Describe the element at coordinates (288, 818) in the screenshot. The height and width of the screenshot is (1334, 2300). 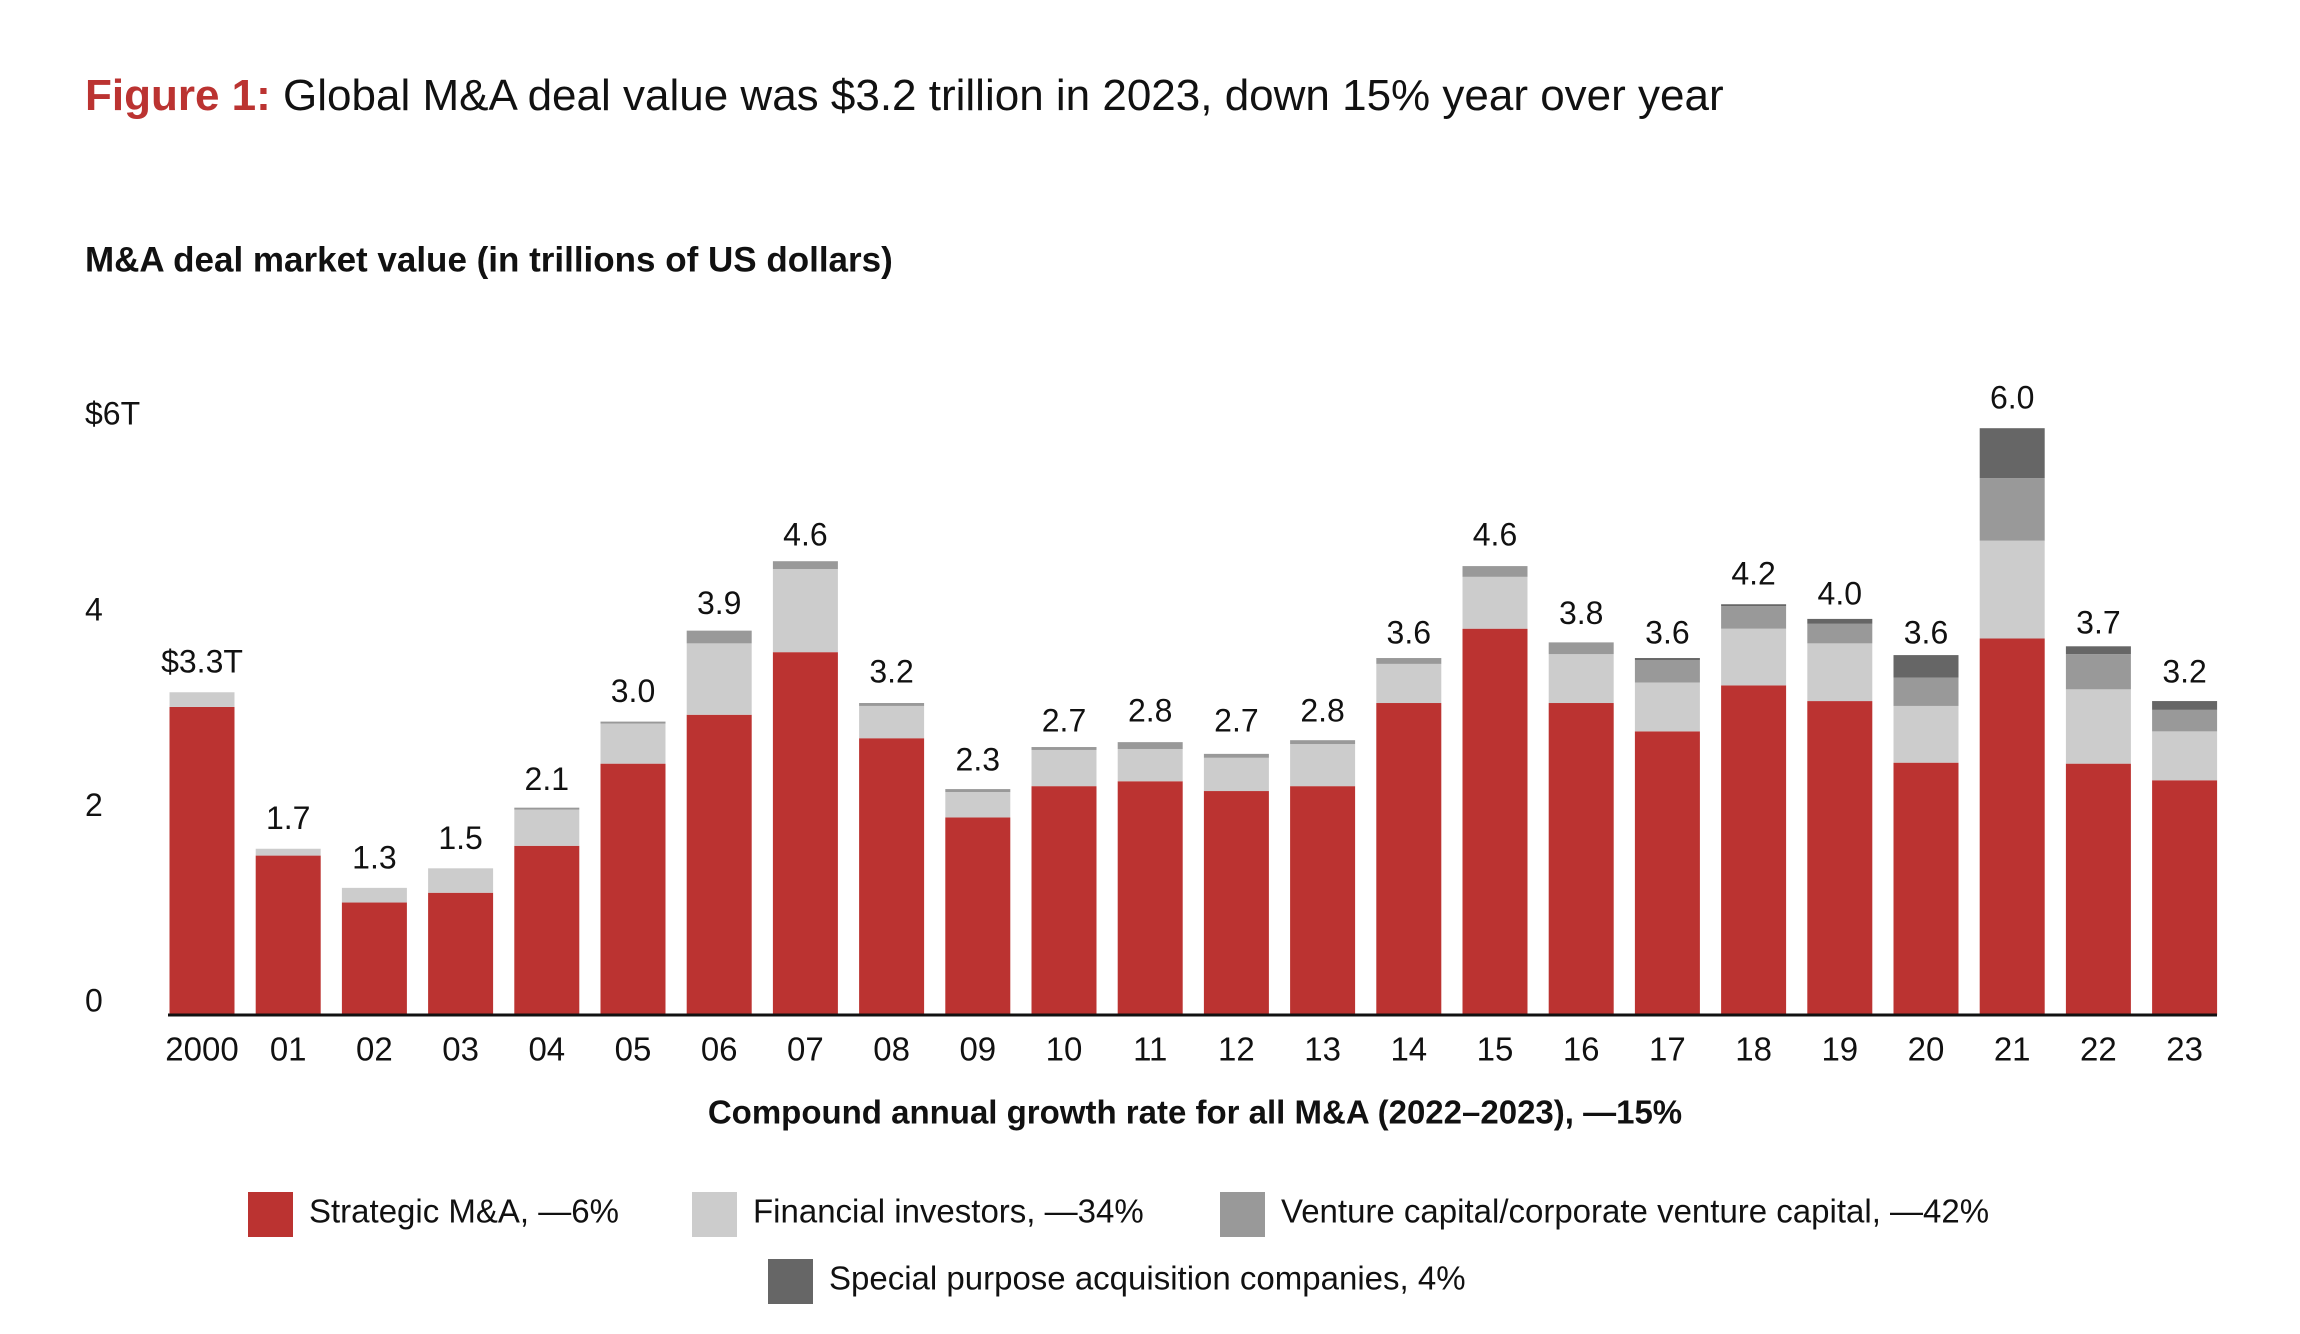
I see `value-label: 1.7` at that location.